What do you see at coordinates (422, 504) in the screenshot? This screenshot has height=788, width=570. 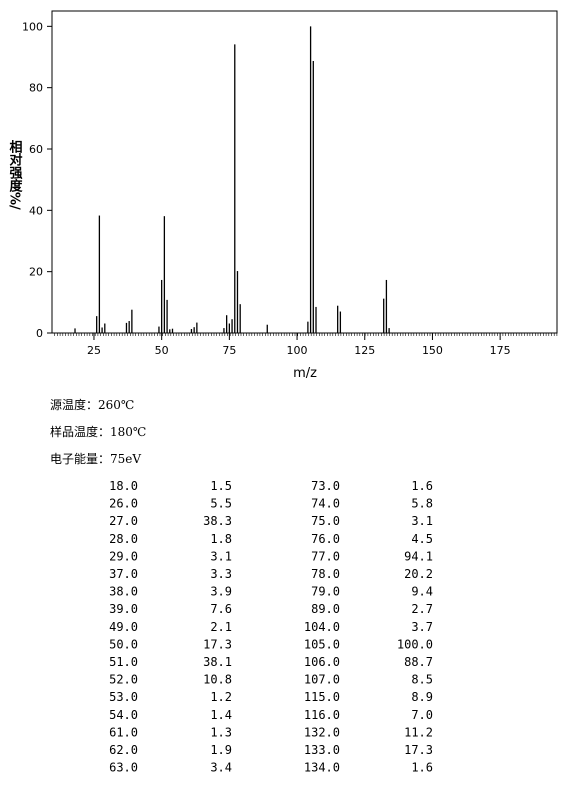 I see `table-cell: 5.8` at bounding box center [422, 504].